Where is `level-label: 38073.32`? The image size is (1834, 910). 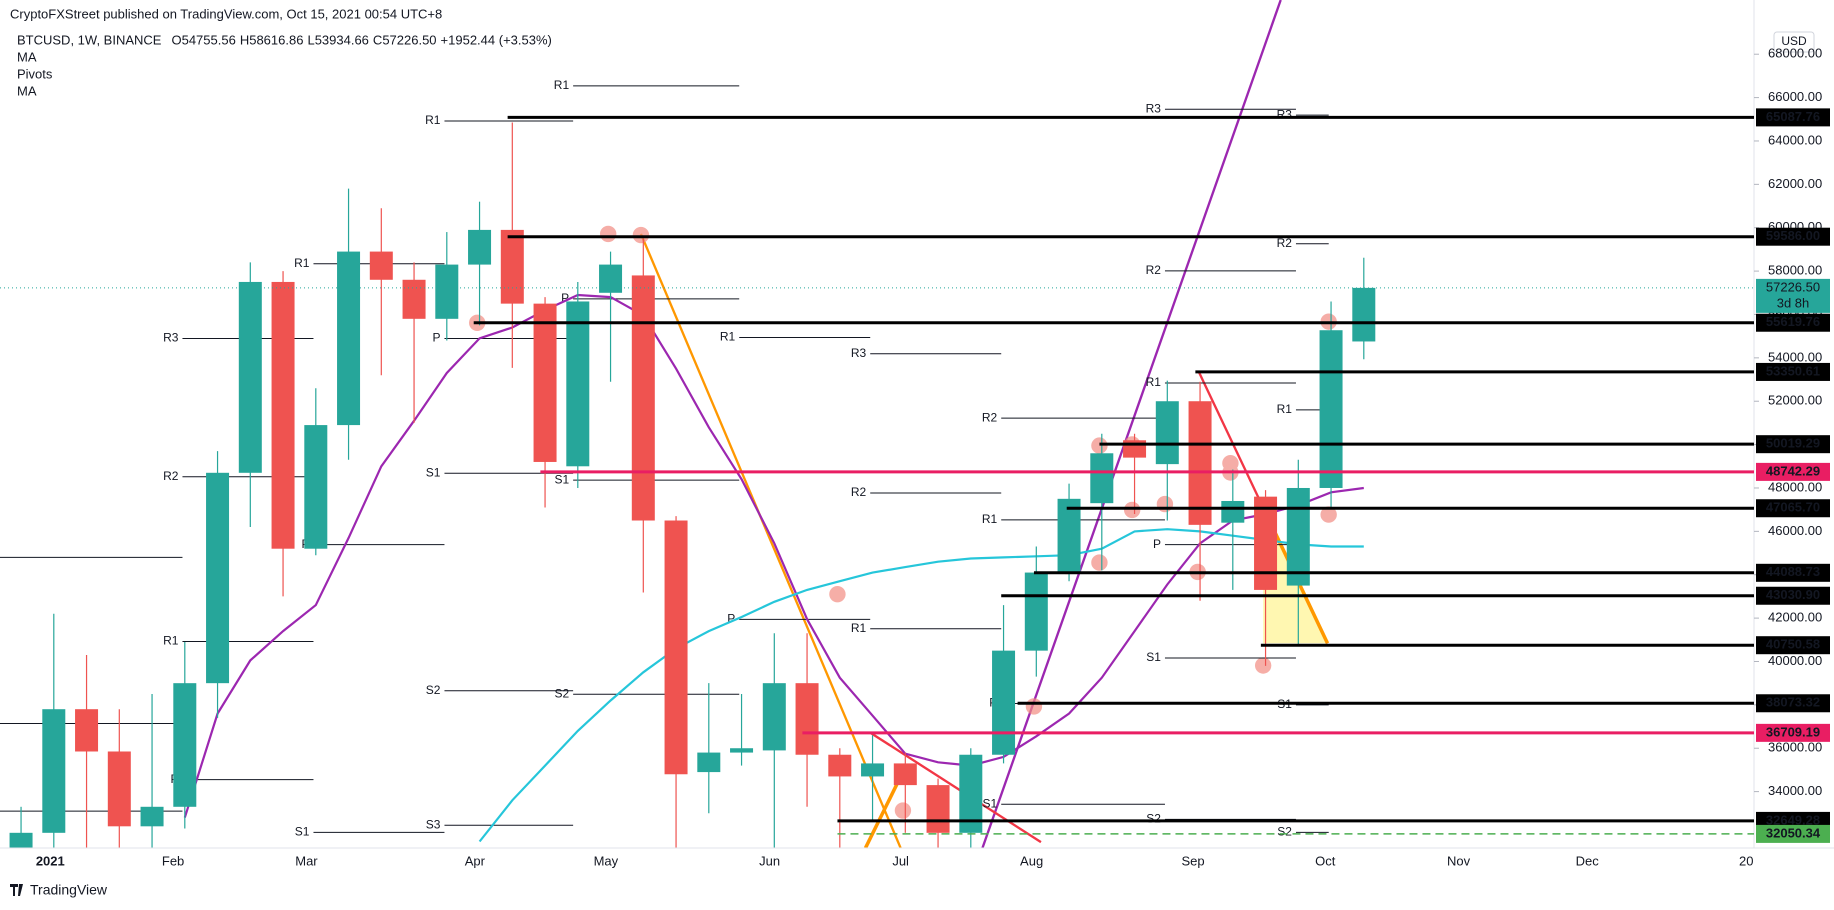 level-label: 38073.32 is located at coordinates (1793, 702).